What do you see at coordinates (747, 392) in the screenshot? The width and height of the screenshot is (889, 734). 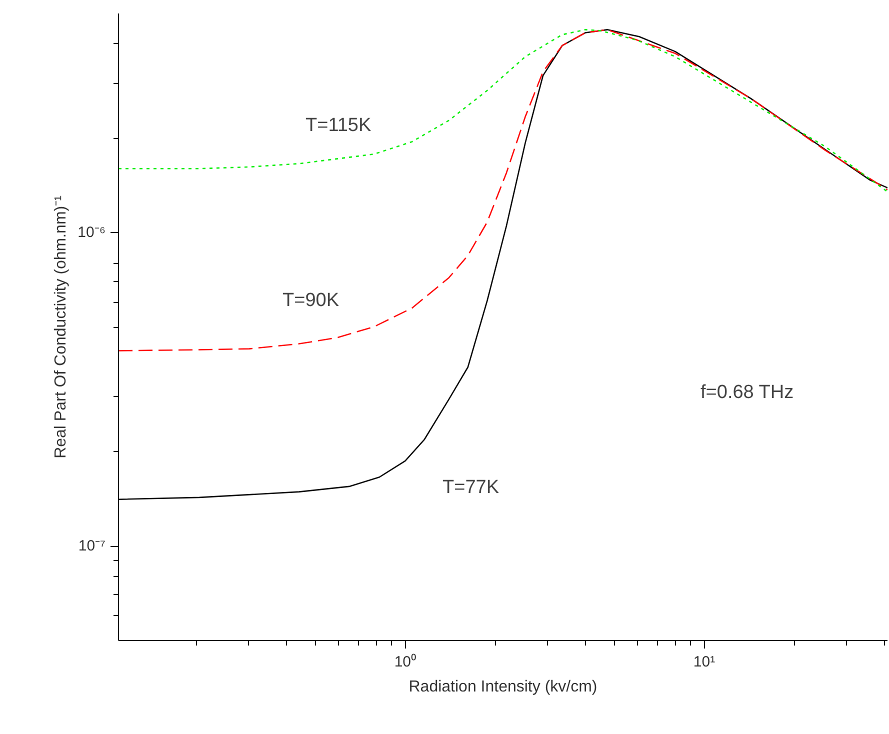 I see `annotation: f=0.68 THz` at bounding box center [747, 392].